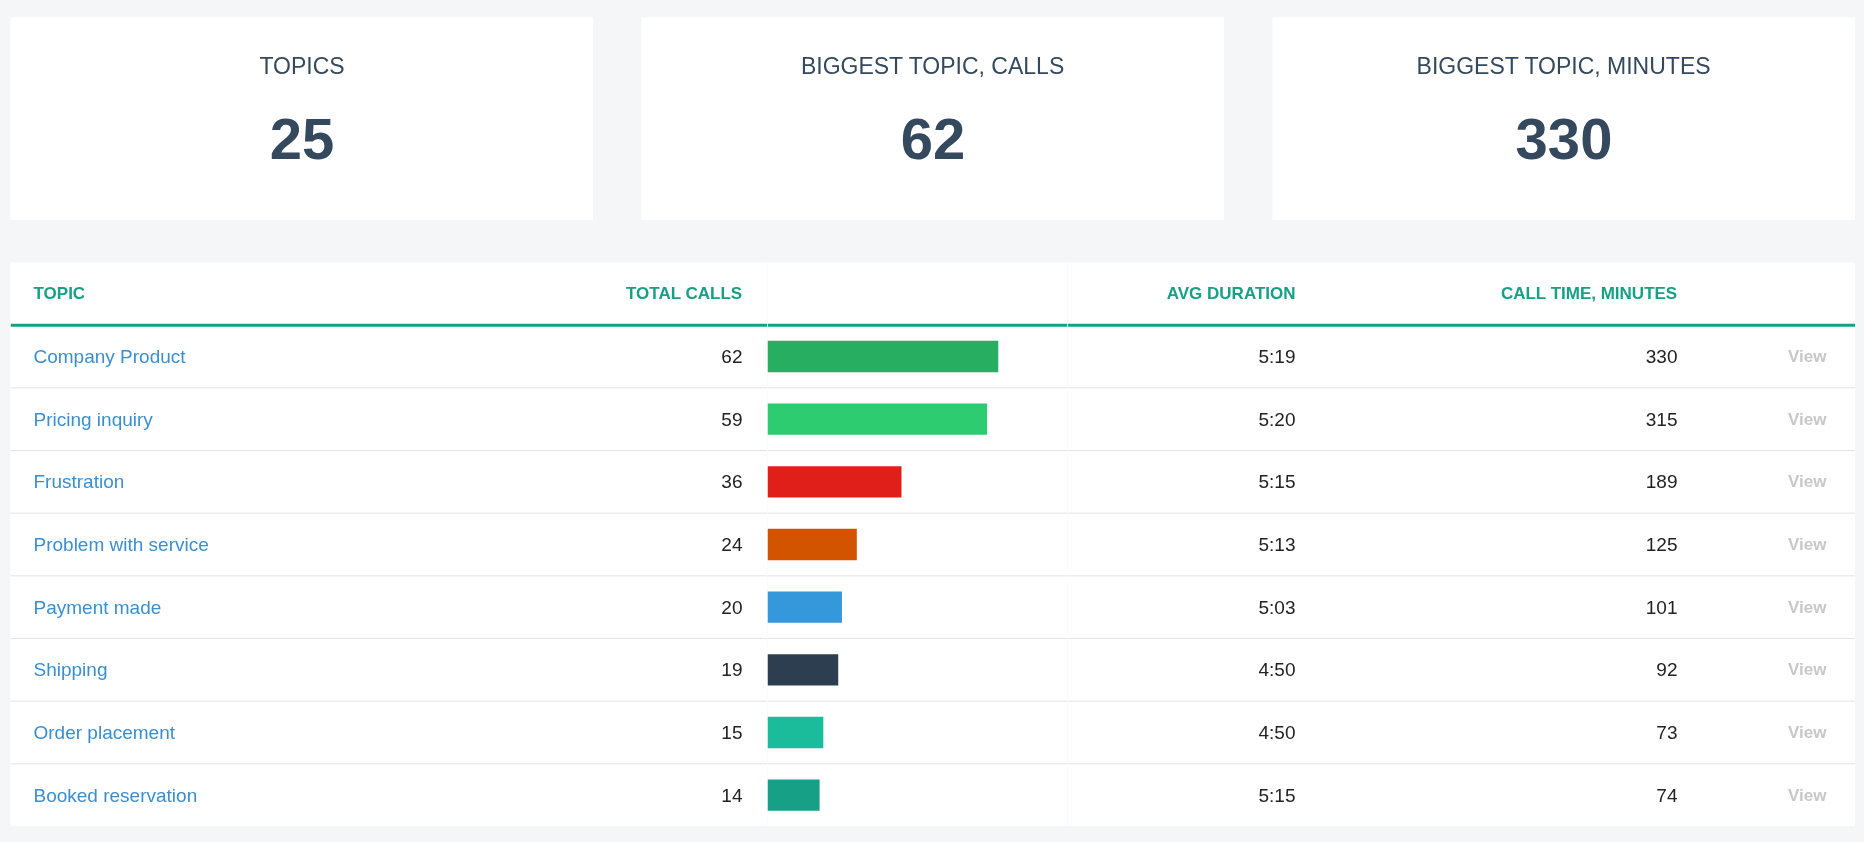 The image size is (1864, 842). I want to click on text: 315, so click(1661, 419).